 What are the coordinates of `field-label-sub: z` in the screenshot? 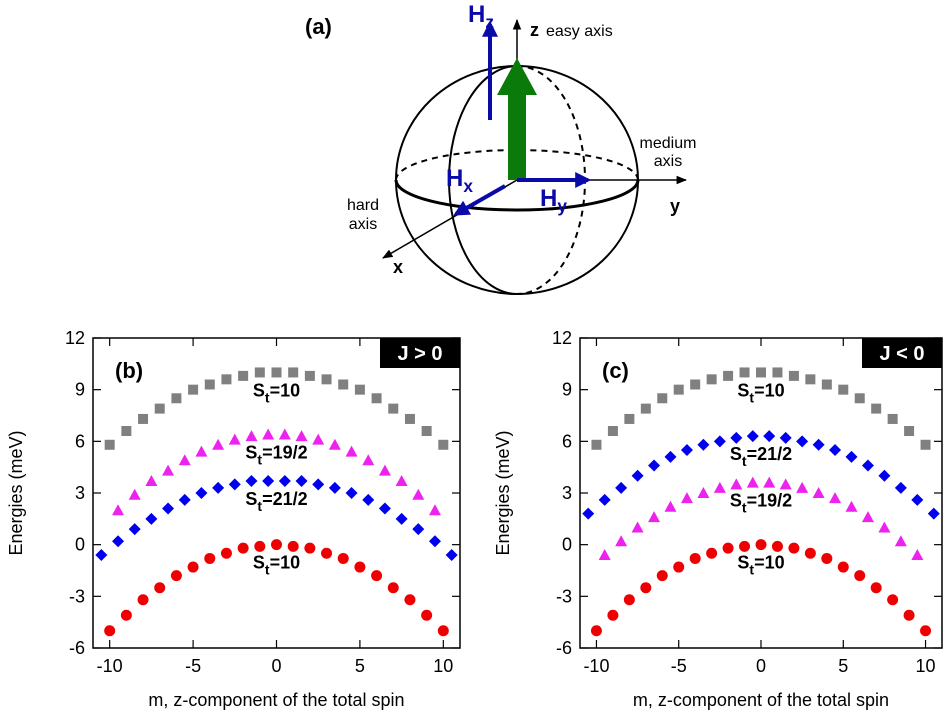 It's located at (489, 22).